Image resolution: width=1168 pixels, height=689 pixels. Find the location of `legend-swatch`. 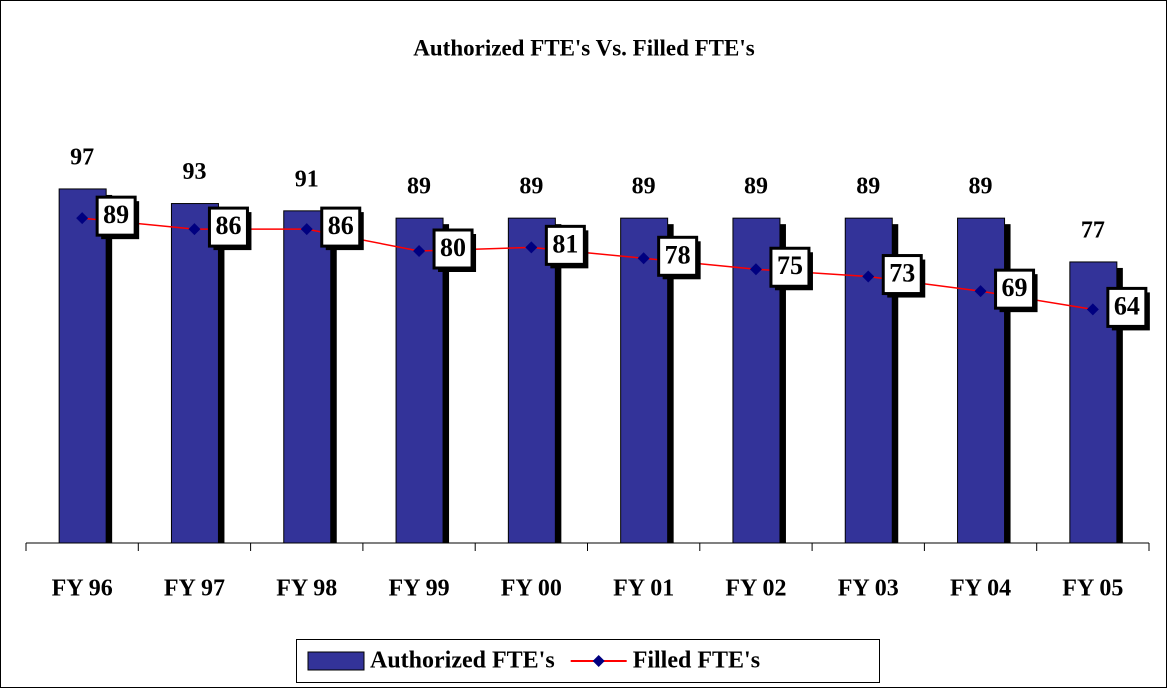

legend-swatch is located at coordinates (336, 661).